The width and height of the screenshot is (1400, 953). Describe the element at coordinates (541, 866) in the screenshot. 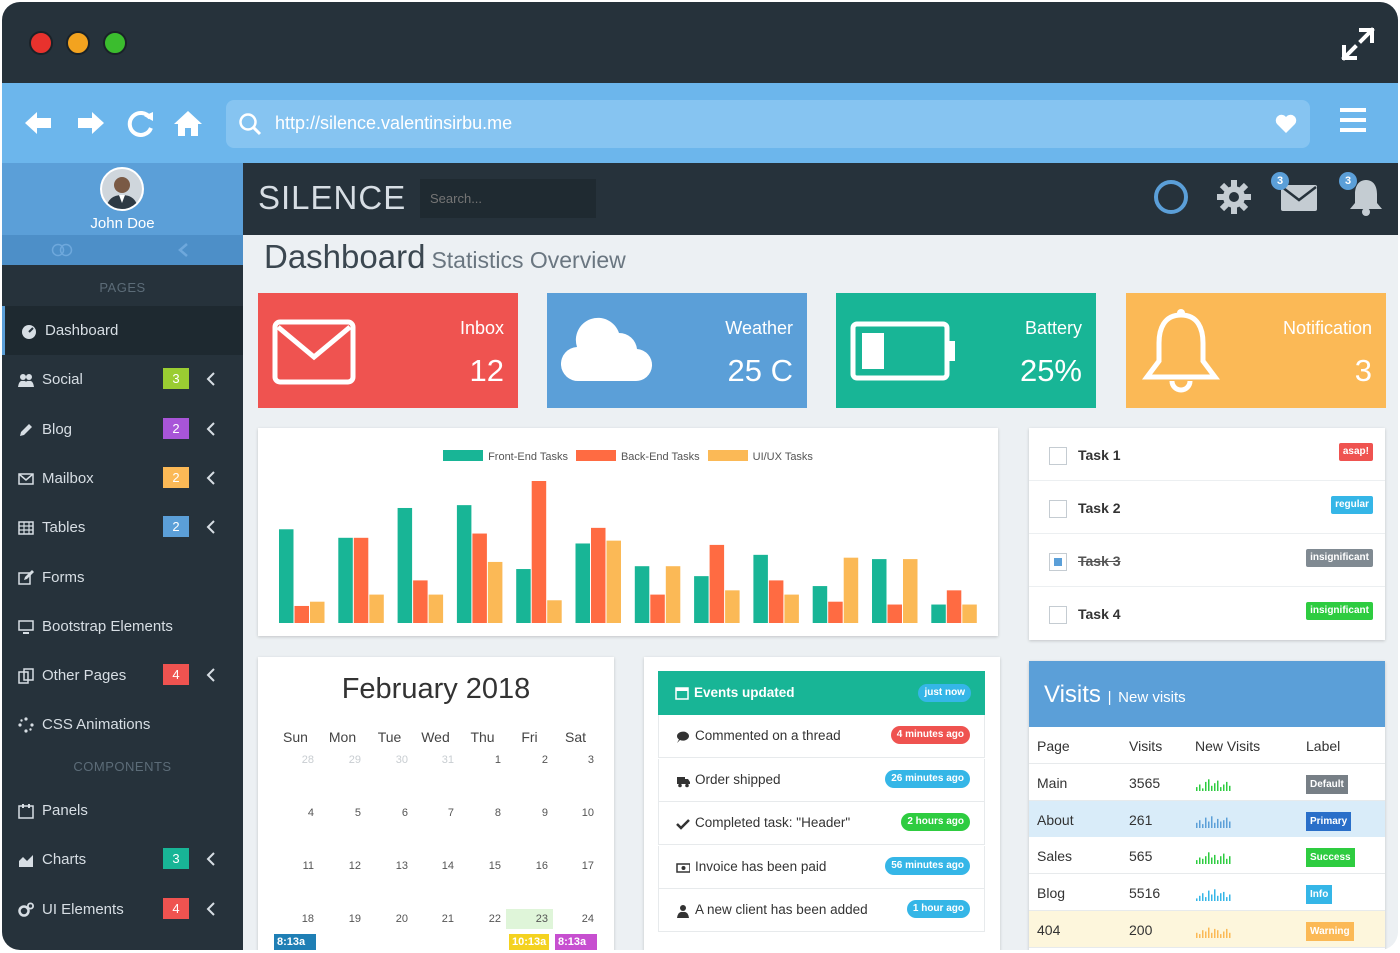

I see `calendar-day: 16` at that location.